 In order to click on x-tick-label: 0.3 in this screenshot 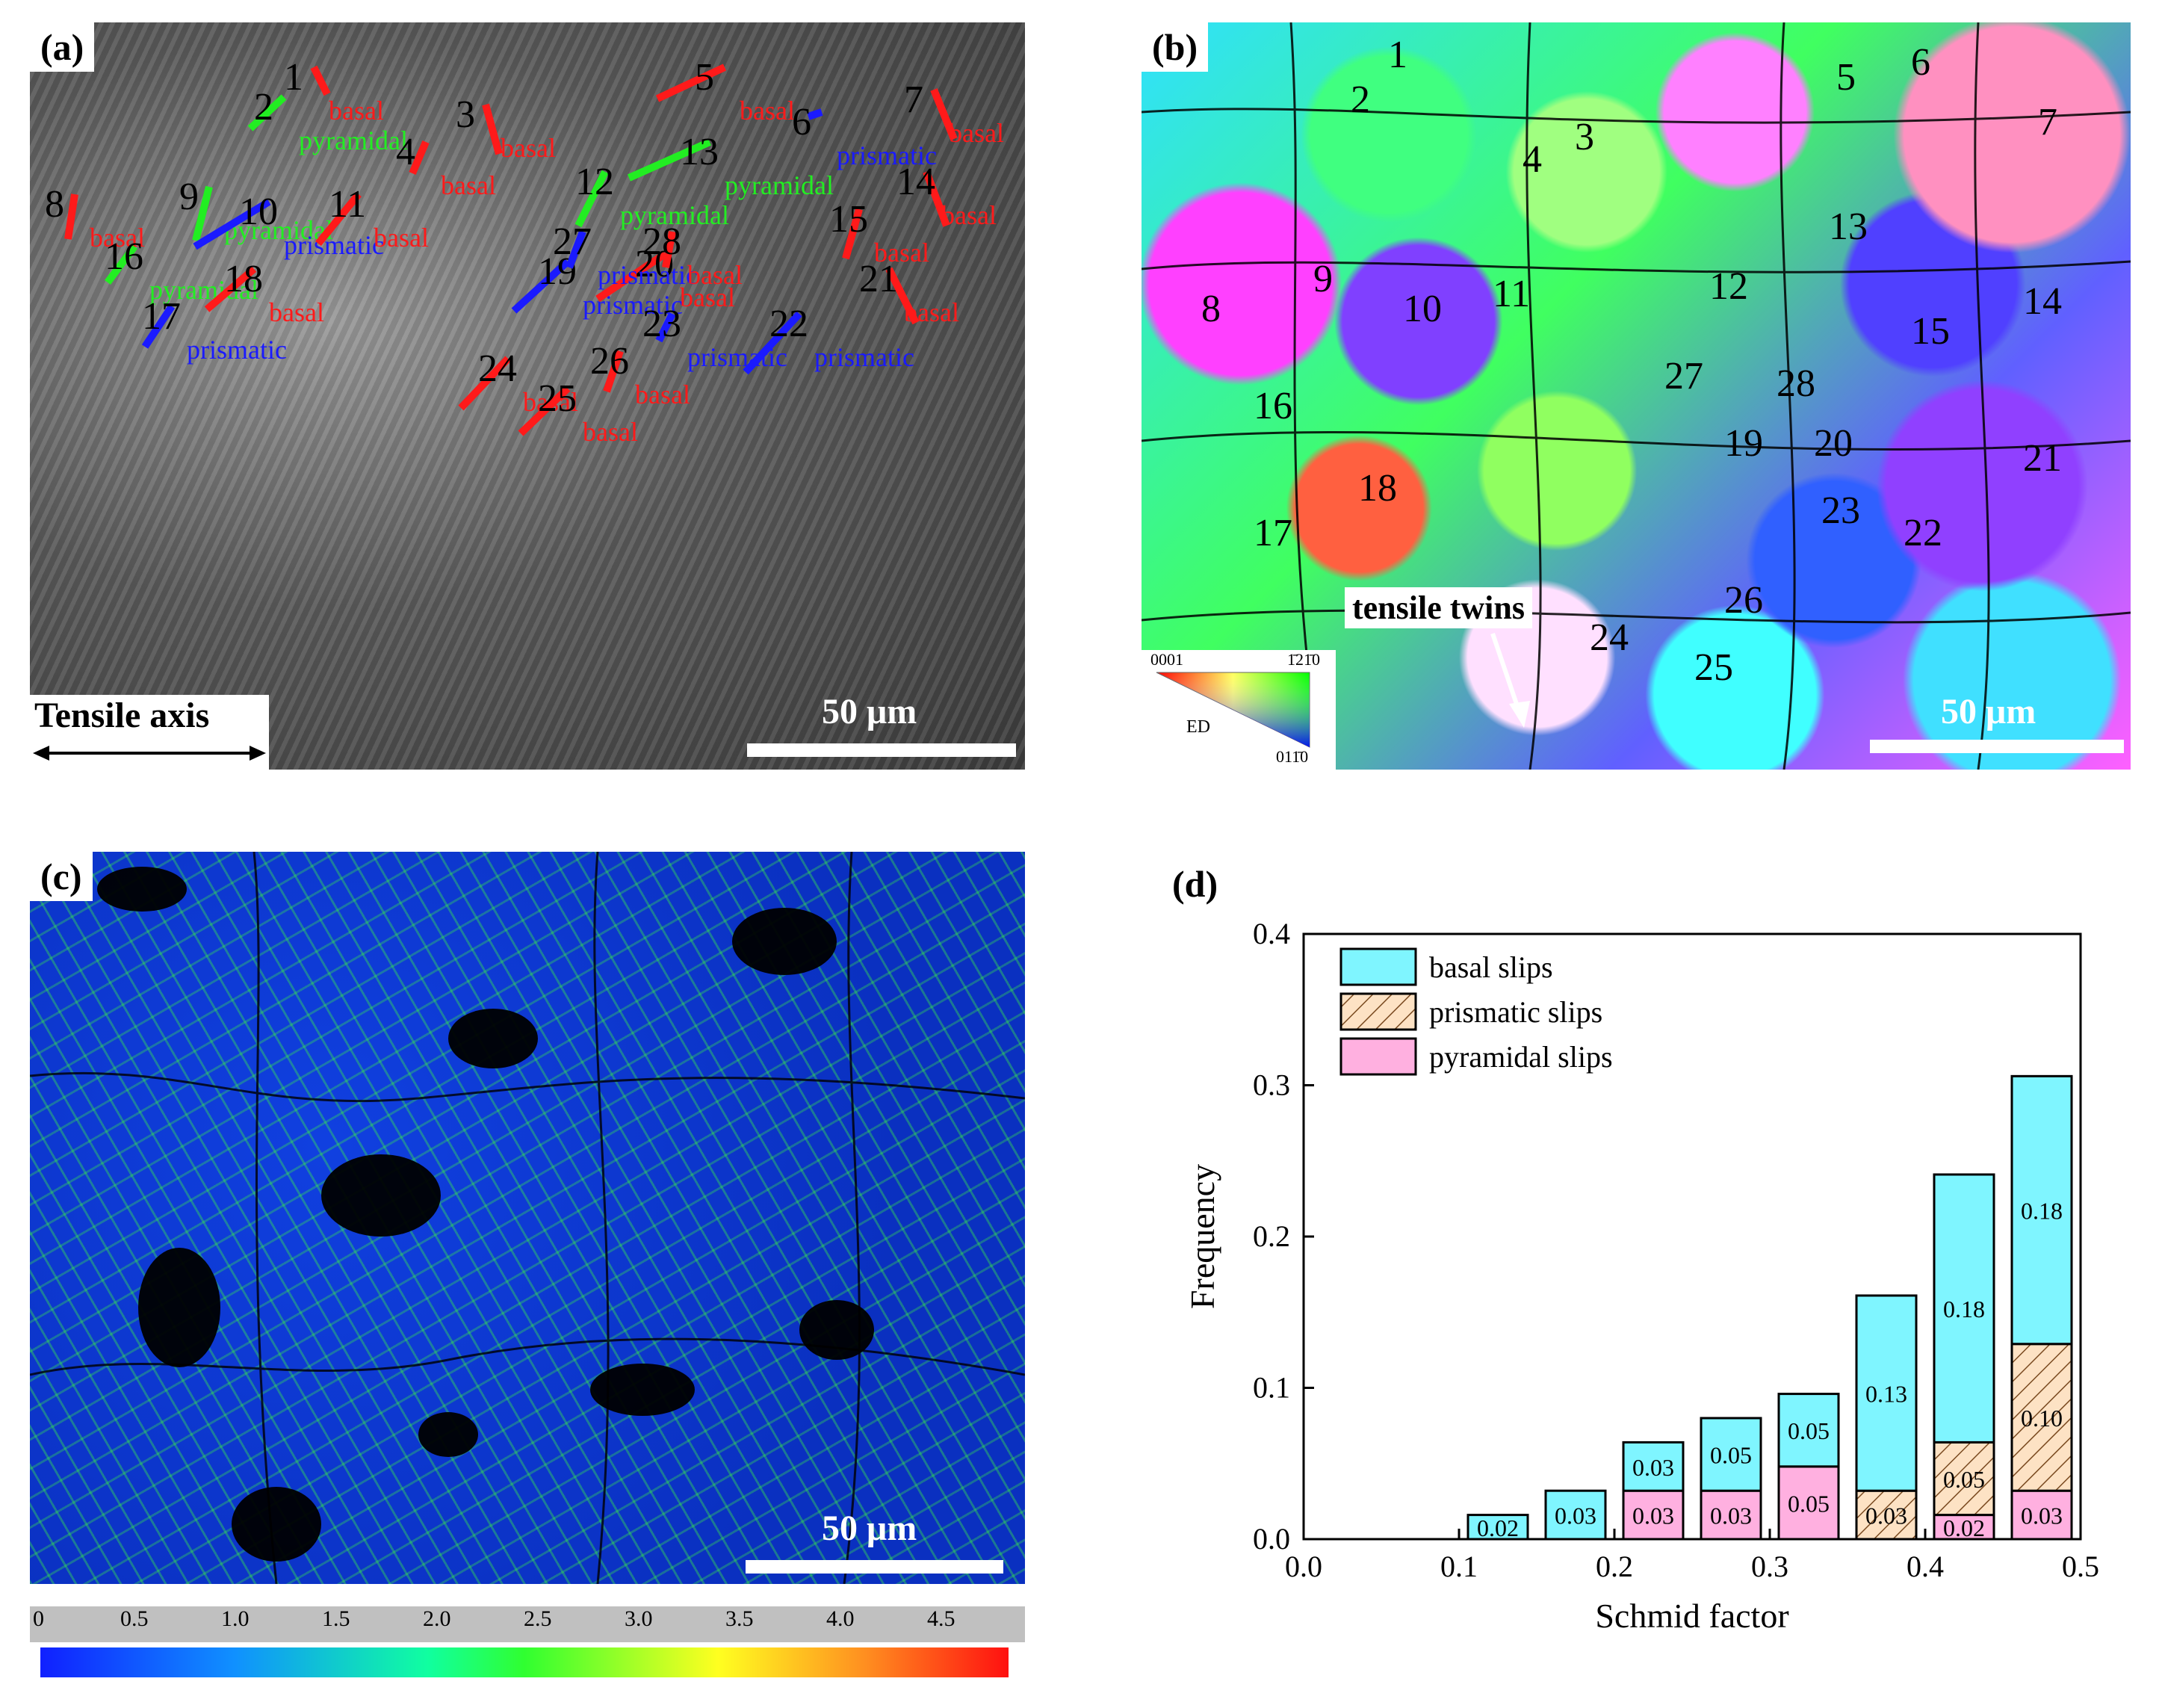, I will do `click(1769, 1566)`.